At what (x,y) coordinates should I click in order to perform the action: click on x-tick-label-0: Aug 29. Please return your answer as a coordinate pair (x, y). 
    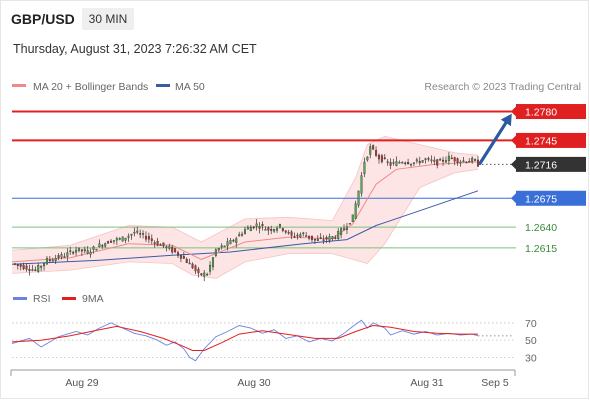
    Looking at the image, I should click on (81, 383).